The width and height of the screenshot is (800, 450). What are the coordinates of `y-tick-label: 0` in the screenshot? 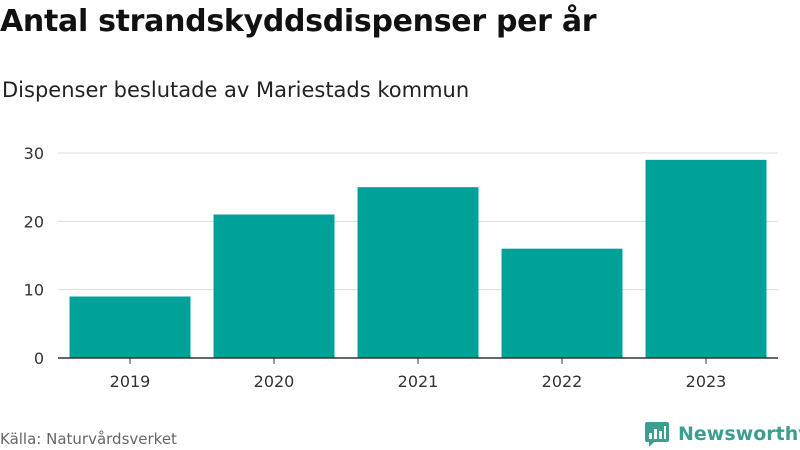 It's located at (39, 358).